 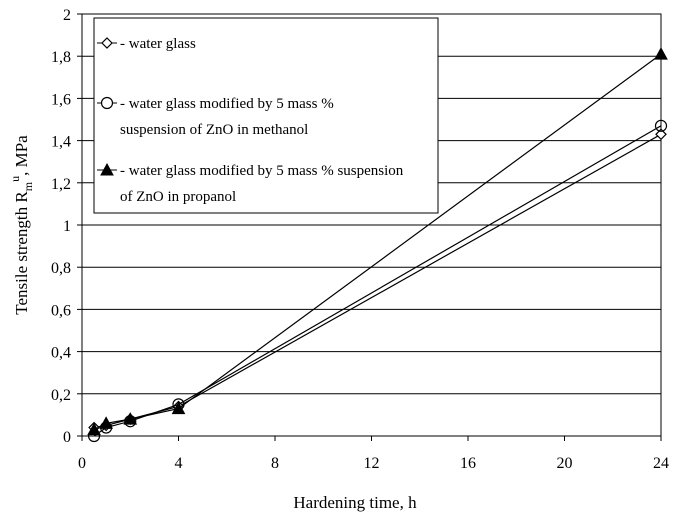 I want to click on x-tick-label: 4, so click(x=179, y=463).